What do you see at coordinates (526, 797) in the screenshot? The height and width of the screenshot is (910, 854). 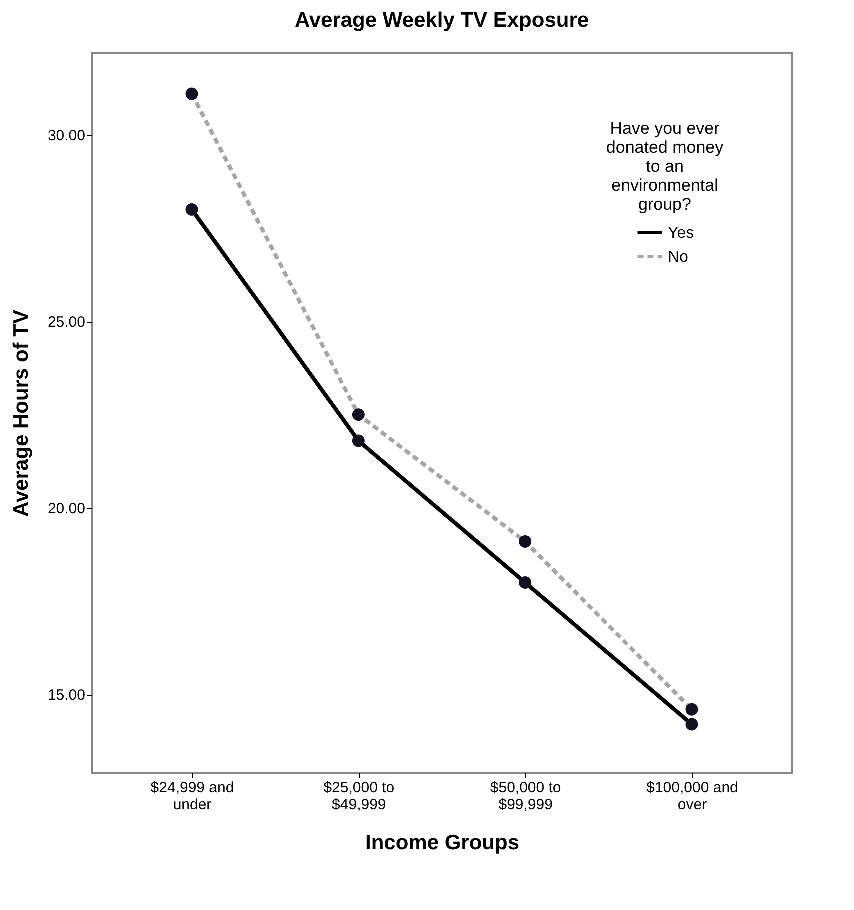 I see `x-tick-label: $50,000 to $99,999` at bounding box center [526, 797].